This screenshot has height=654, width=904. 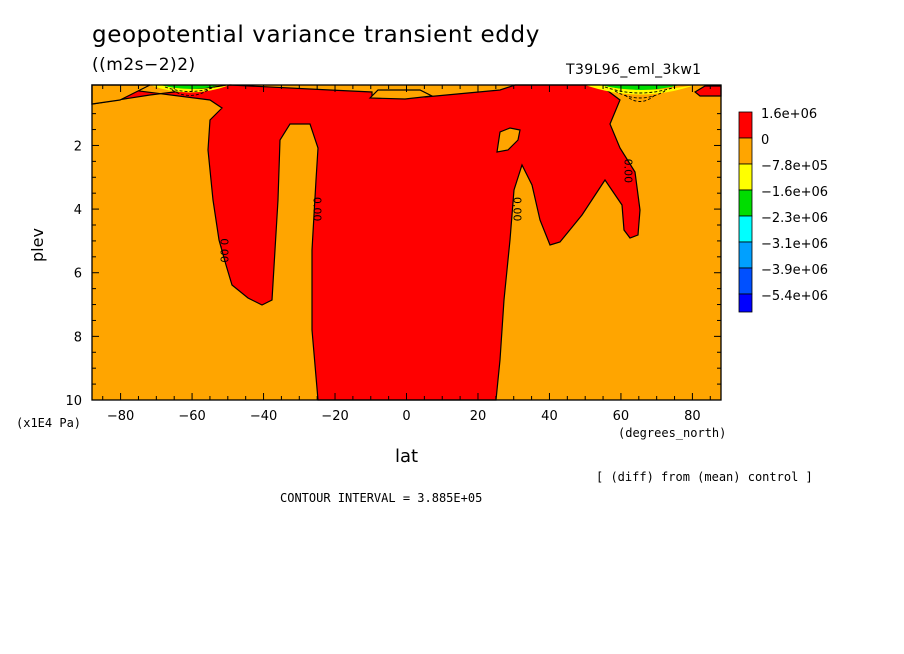 What do you see at coordinates (406, 416) in the screenshot?
I see `x-tick-label: 0` at bounding box center [406, 416].